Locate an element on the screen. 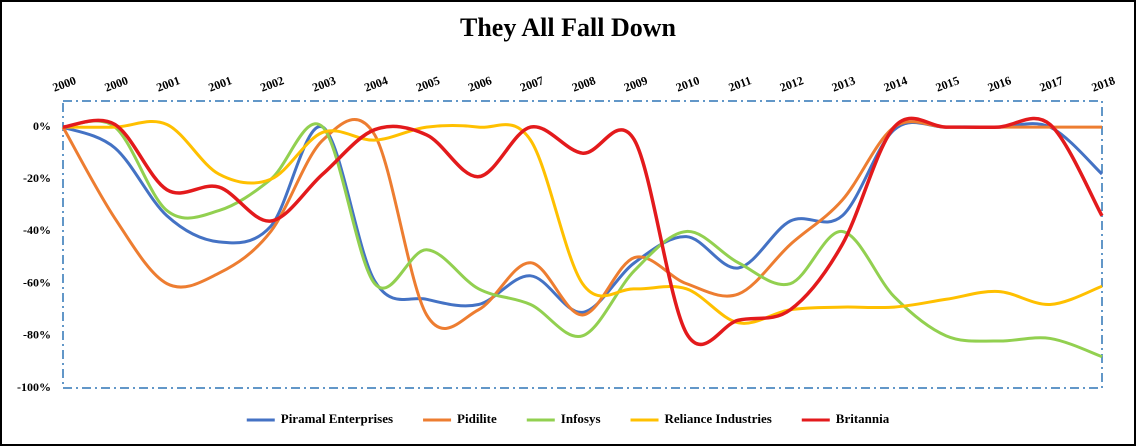  chart-title: They All Fall Down is located at coordinates (568, 27).